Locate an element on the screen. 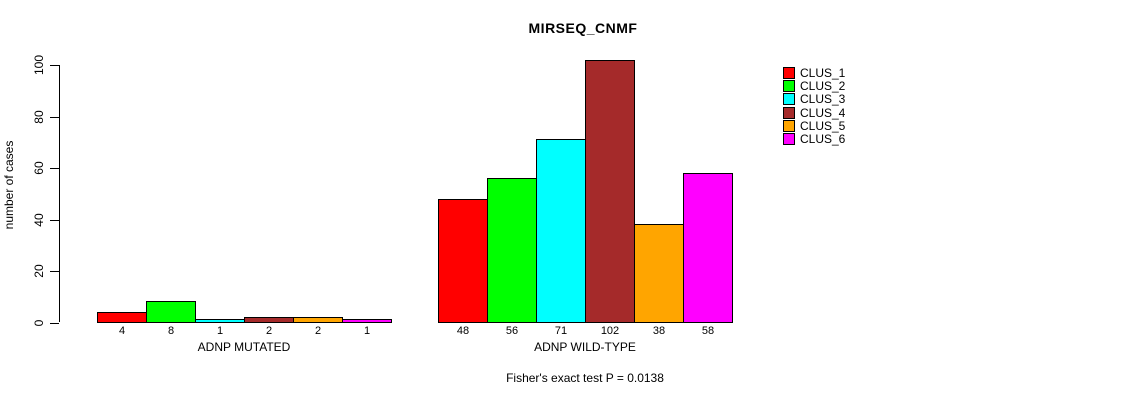 Image resolution: width=1140 pixels, height=400 pixels. legend-item-clus-4: CLUS_4 is located at coordinates (814, 113).